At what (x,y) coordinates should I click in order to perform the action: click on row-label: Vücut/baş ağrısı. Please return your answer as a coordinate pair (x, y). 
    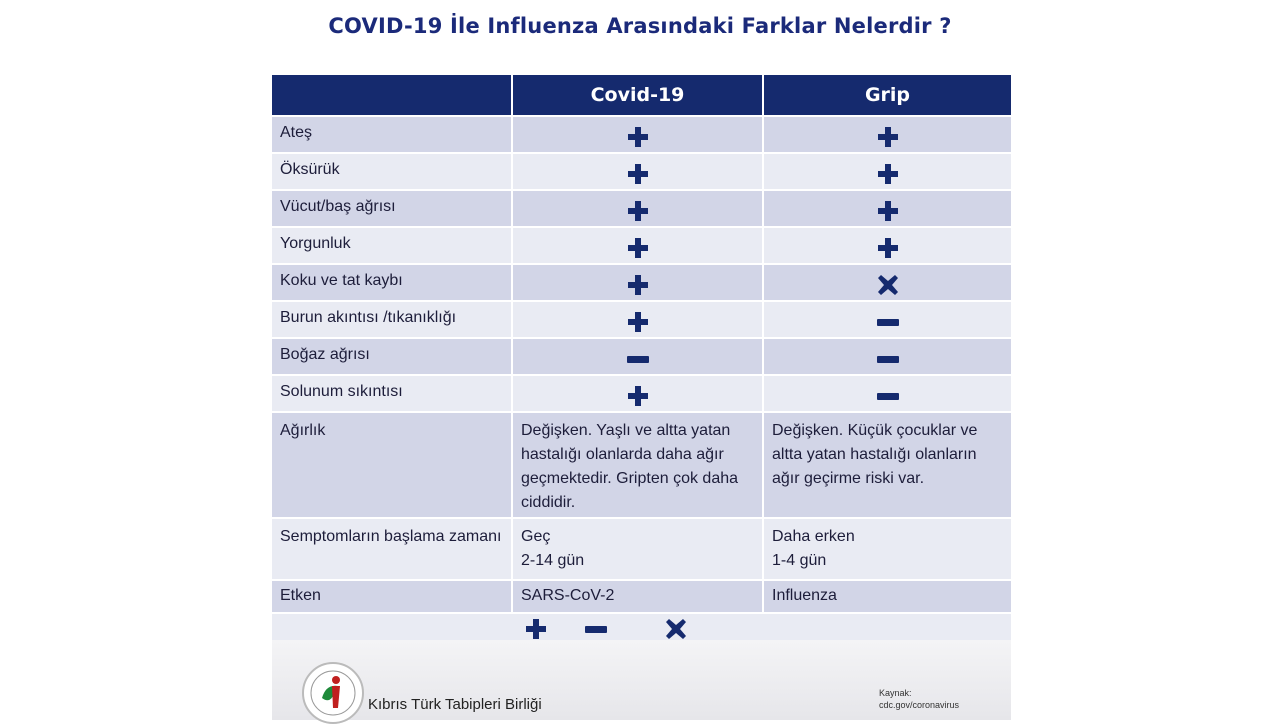
    Looking at the image, I should click on (391, 207).